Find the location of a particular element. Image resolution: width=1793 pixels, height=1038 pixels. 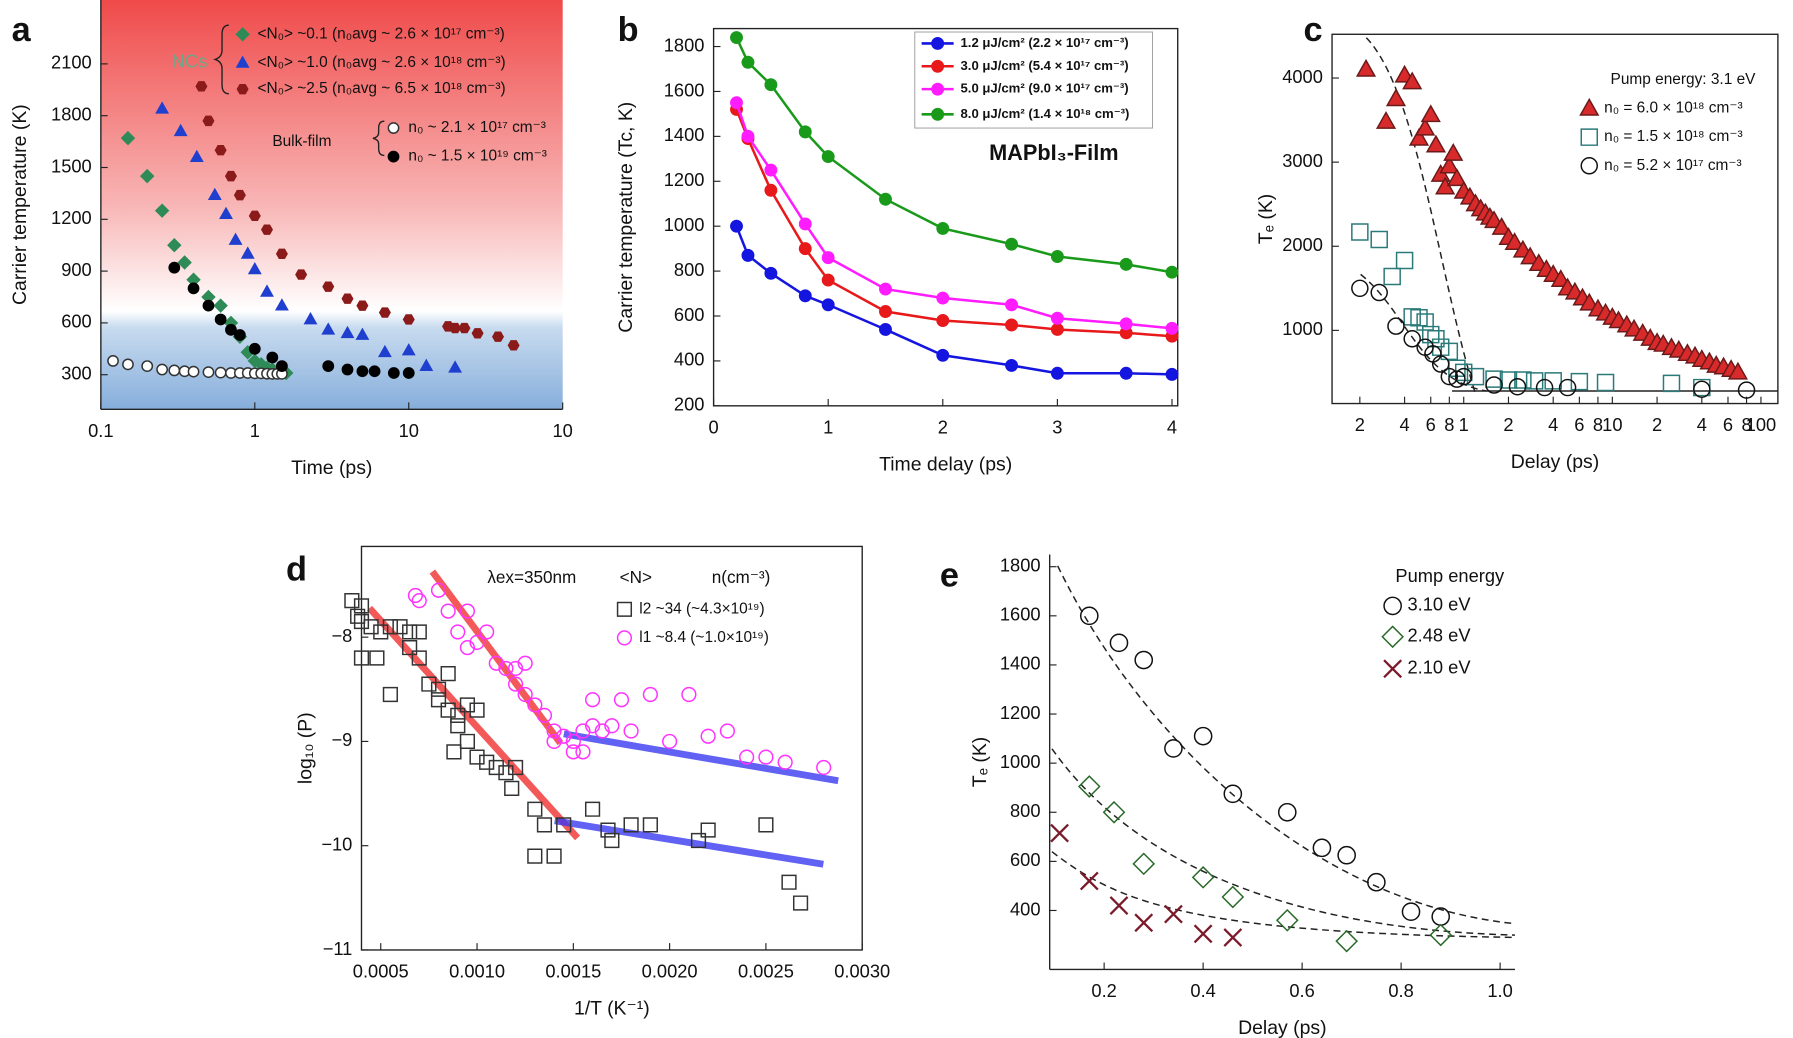

legend-label: 3.10 eV is located at coordinates (1439, 604).